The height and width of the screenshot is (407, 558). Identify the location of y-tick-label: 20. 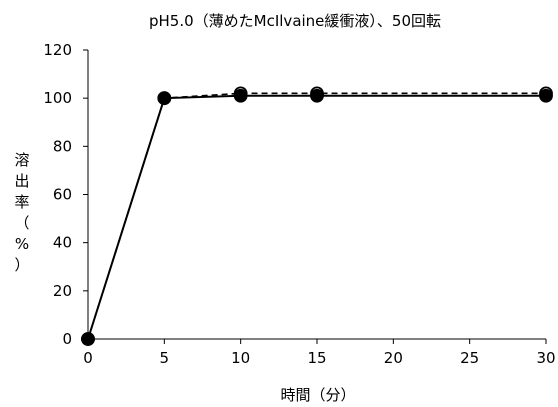
(62, 291).